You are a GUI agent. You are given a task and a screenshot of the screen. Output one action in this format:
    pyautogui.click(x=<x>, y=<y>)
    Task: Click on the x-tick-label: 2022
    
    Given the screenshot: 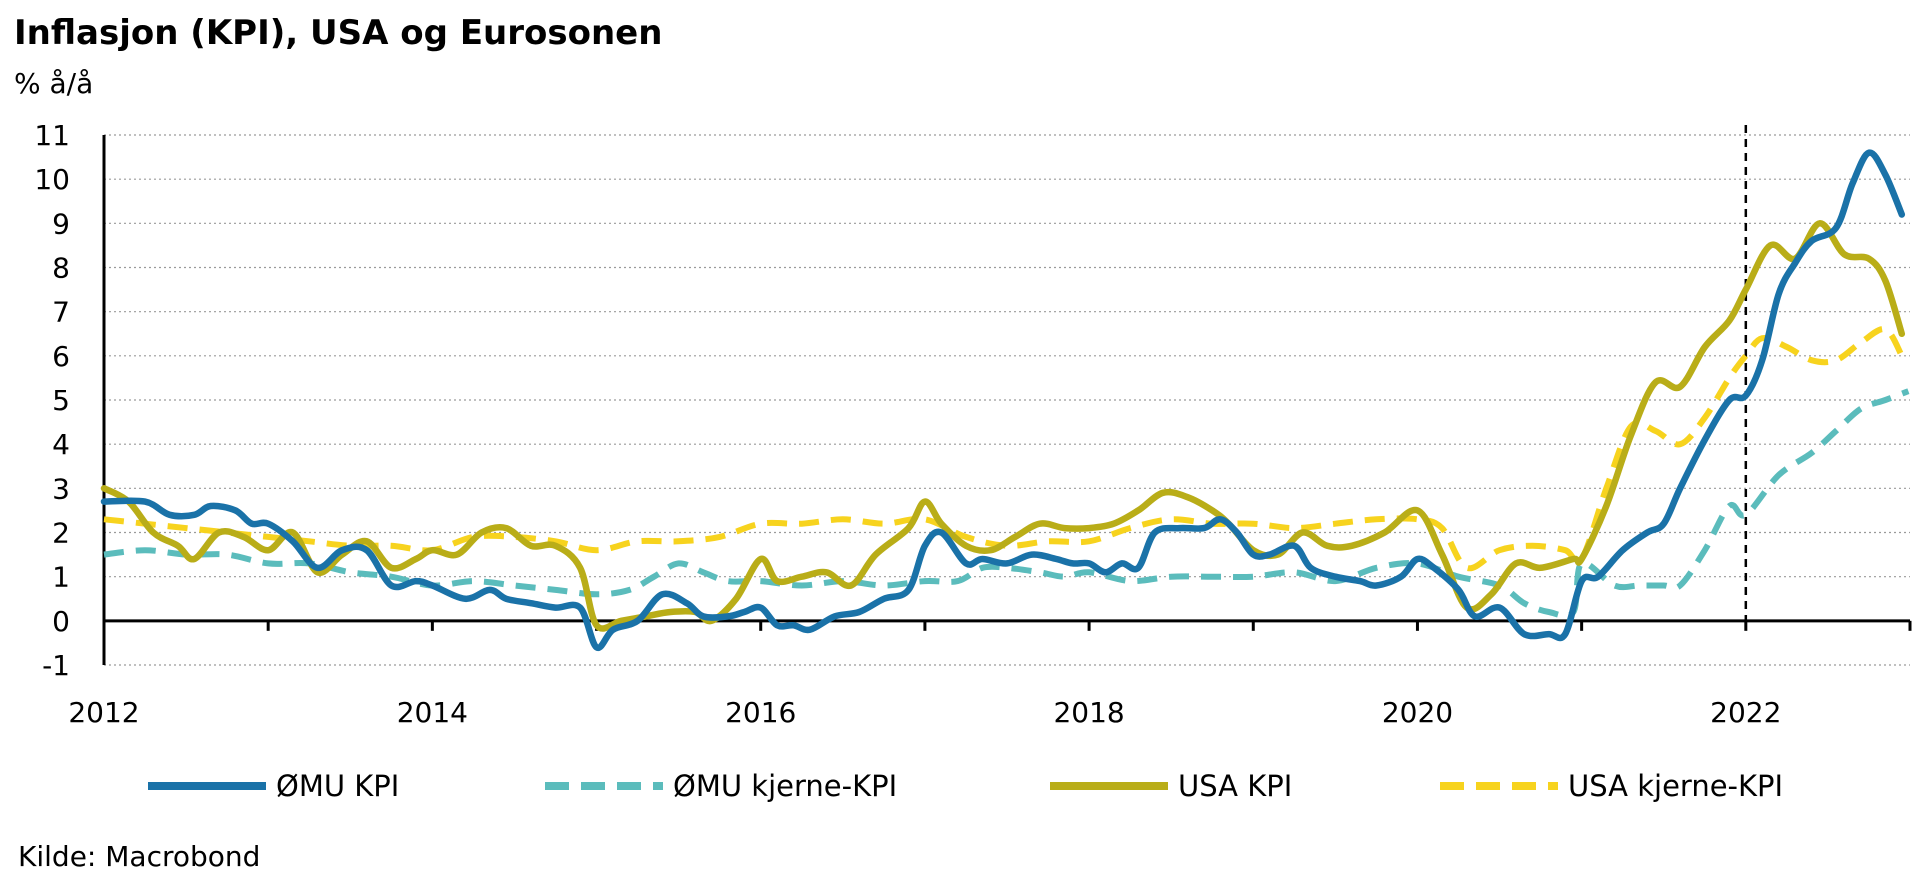 What is the action you would take?
    pyautogui.click(x=1745, y=712)
    